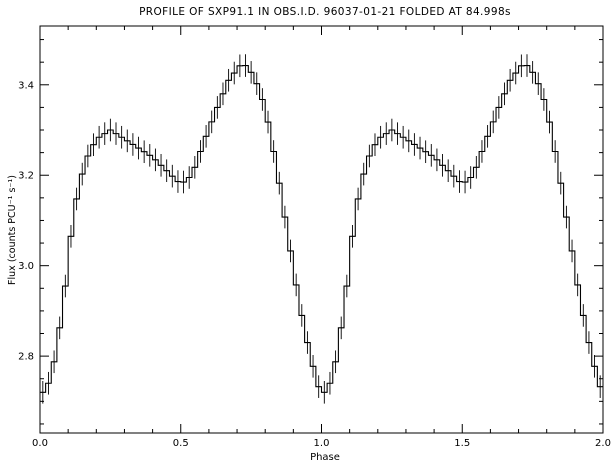  Describe the element at coordinates (26, 266) in the screenshot. I see `y-tick-label: 3.0` at that location.